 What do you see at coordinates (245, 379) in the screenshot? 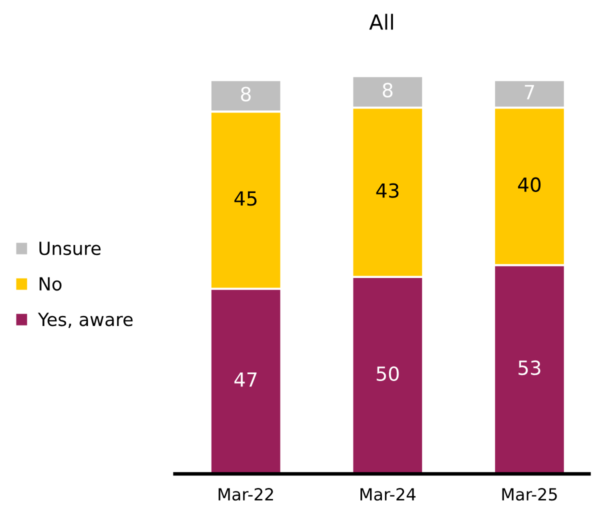
I see `data-label: 47` at bounding box center [245, 379].